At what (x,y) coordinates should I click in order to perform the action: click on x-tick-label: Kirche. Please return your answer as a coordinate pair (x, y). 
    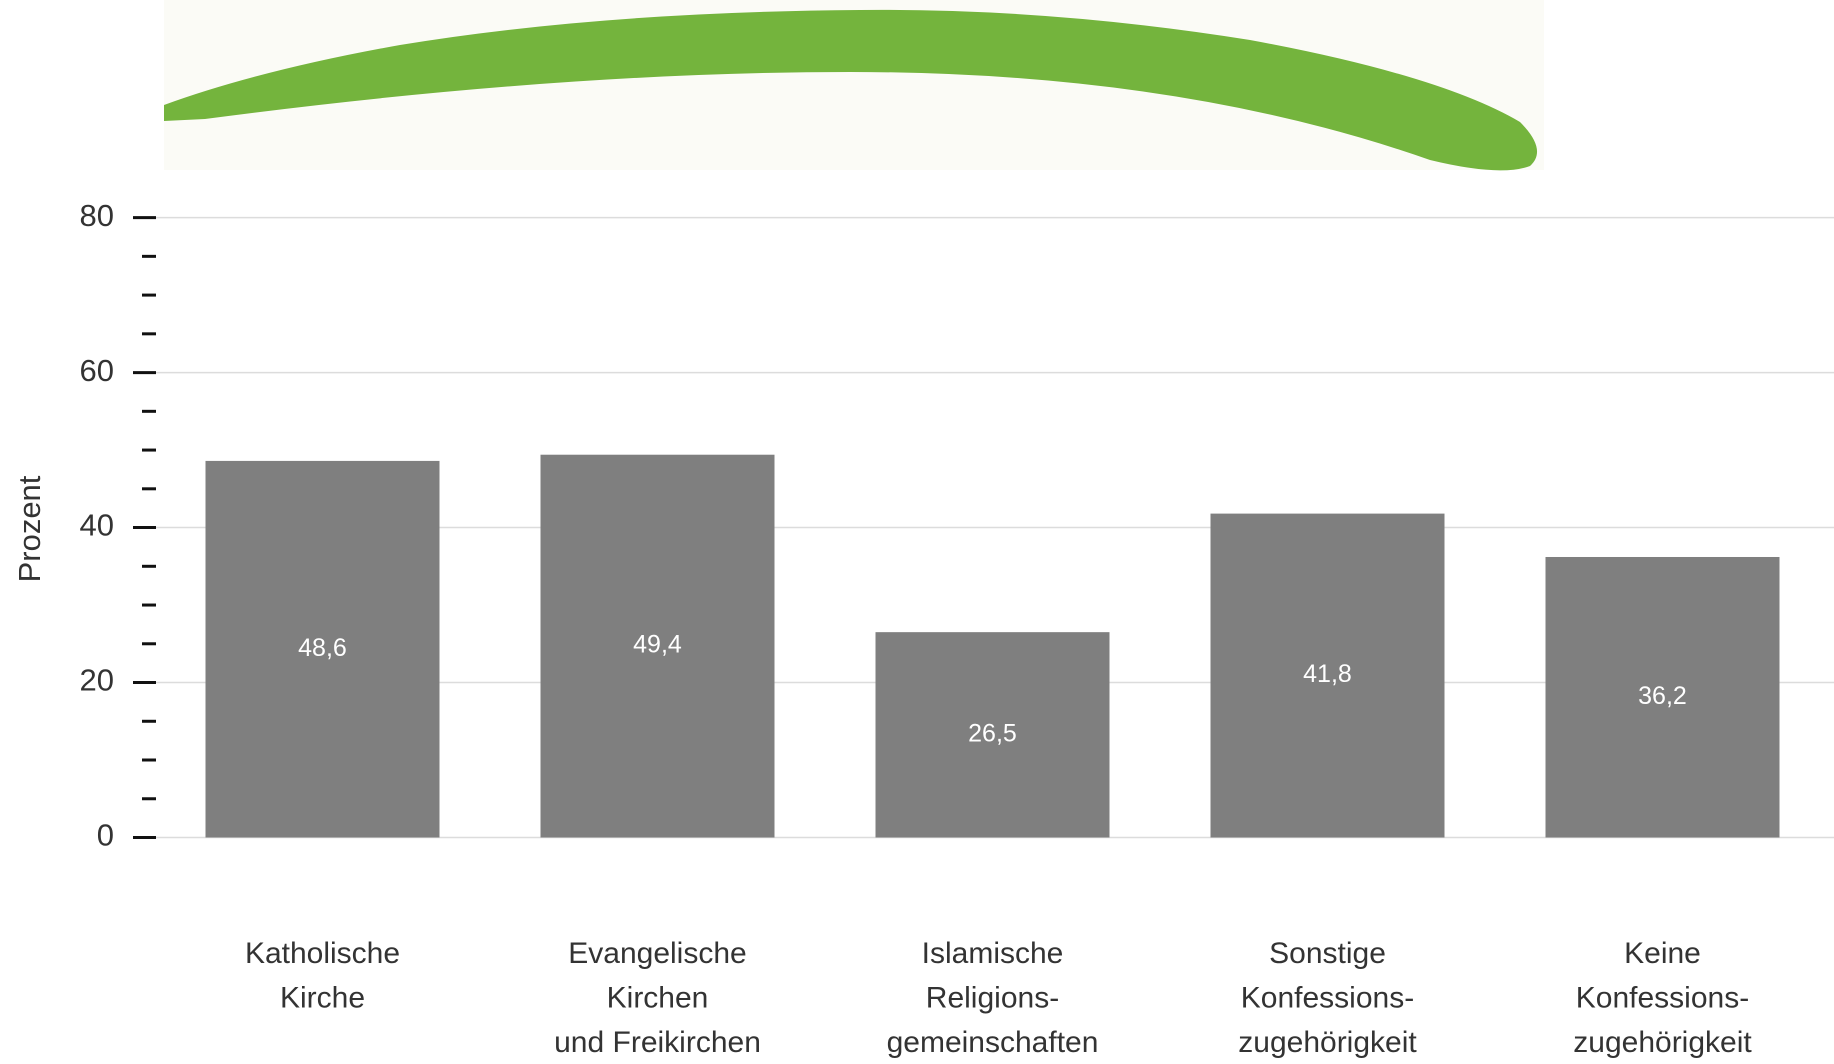
    Looking at the image, I should click on (322, 997).